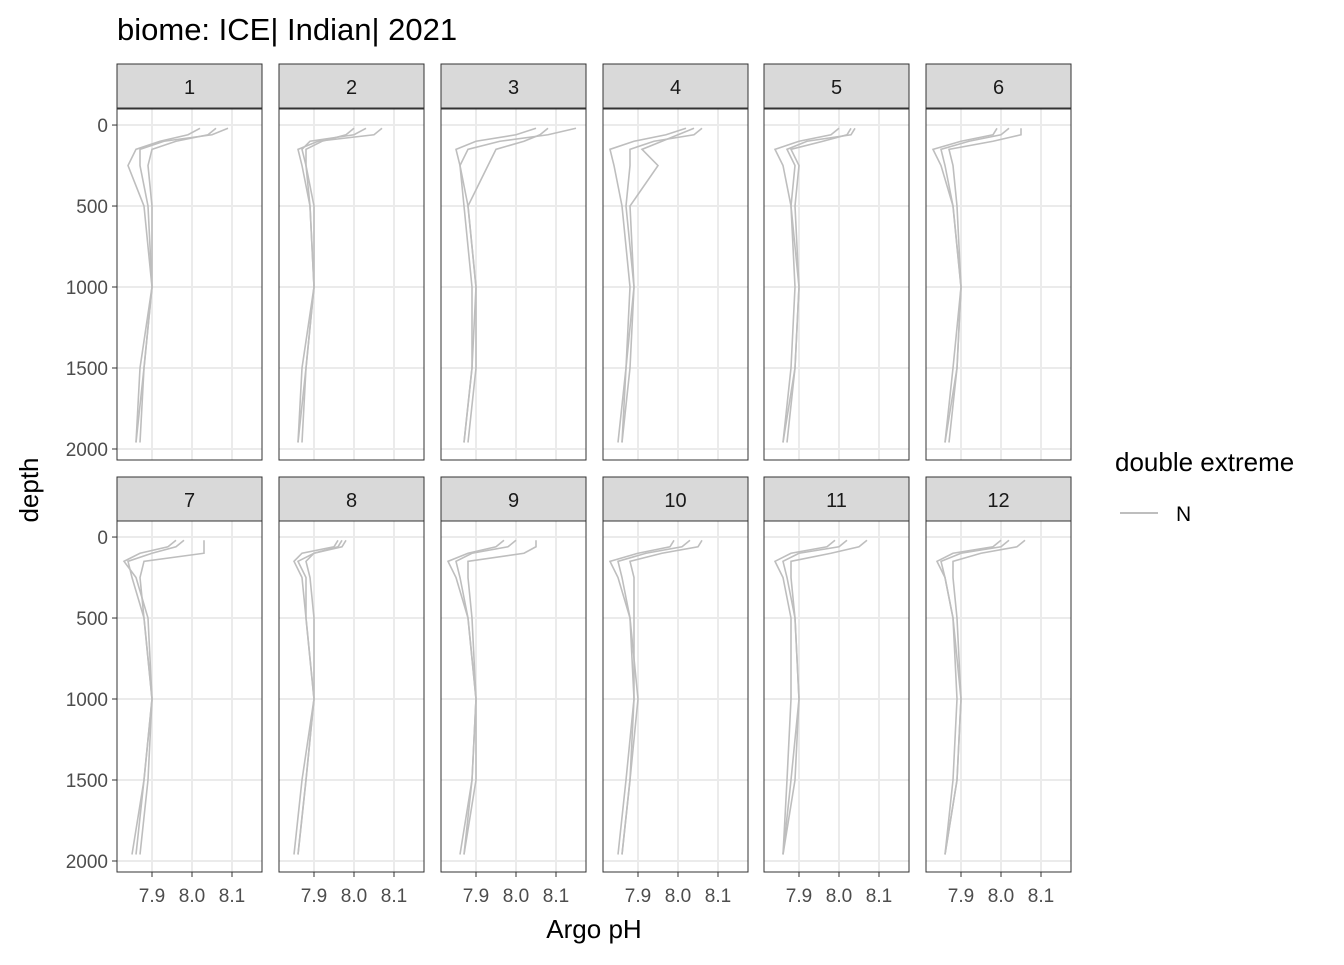  I want to click on strip-label: 9, so click(513, 501).